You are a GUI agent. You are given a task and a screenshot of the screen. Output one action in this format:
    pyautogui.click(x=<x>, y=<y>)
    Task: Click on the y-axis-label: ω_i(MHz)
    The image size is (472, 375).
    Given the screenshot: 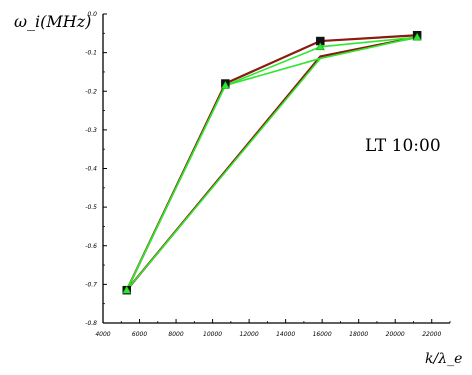 What is the action you would take?
    pyautogui.click(x=52, y=21)
    